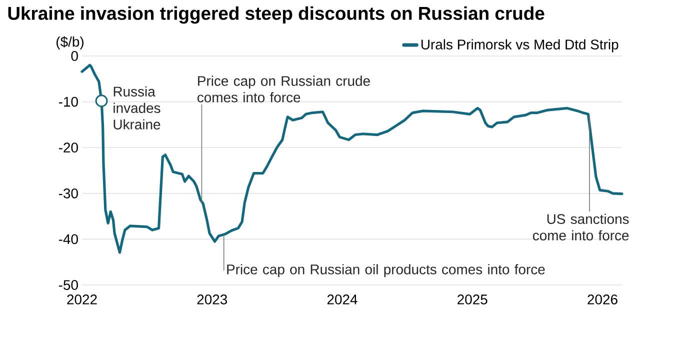 The height and width of the screenshot is (347, 690). What do you see at coordinates (68, 193) in the screenshot?
I see `y-tick-label: -30` at bounding box center [68, 193].